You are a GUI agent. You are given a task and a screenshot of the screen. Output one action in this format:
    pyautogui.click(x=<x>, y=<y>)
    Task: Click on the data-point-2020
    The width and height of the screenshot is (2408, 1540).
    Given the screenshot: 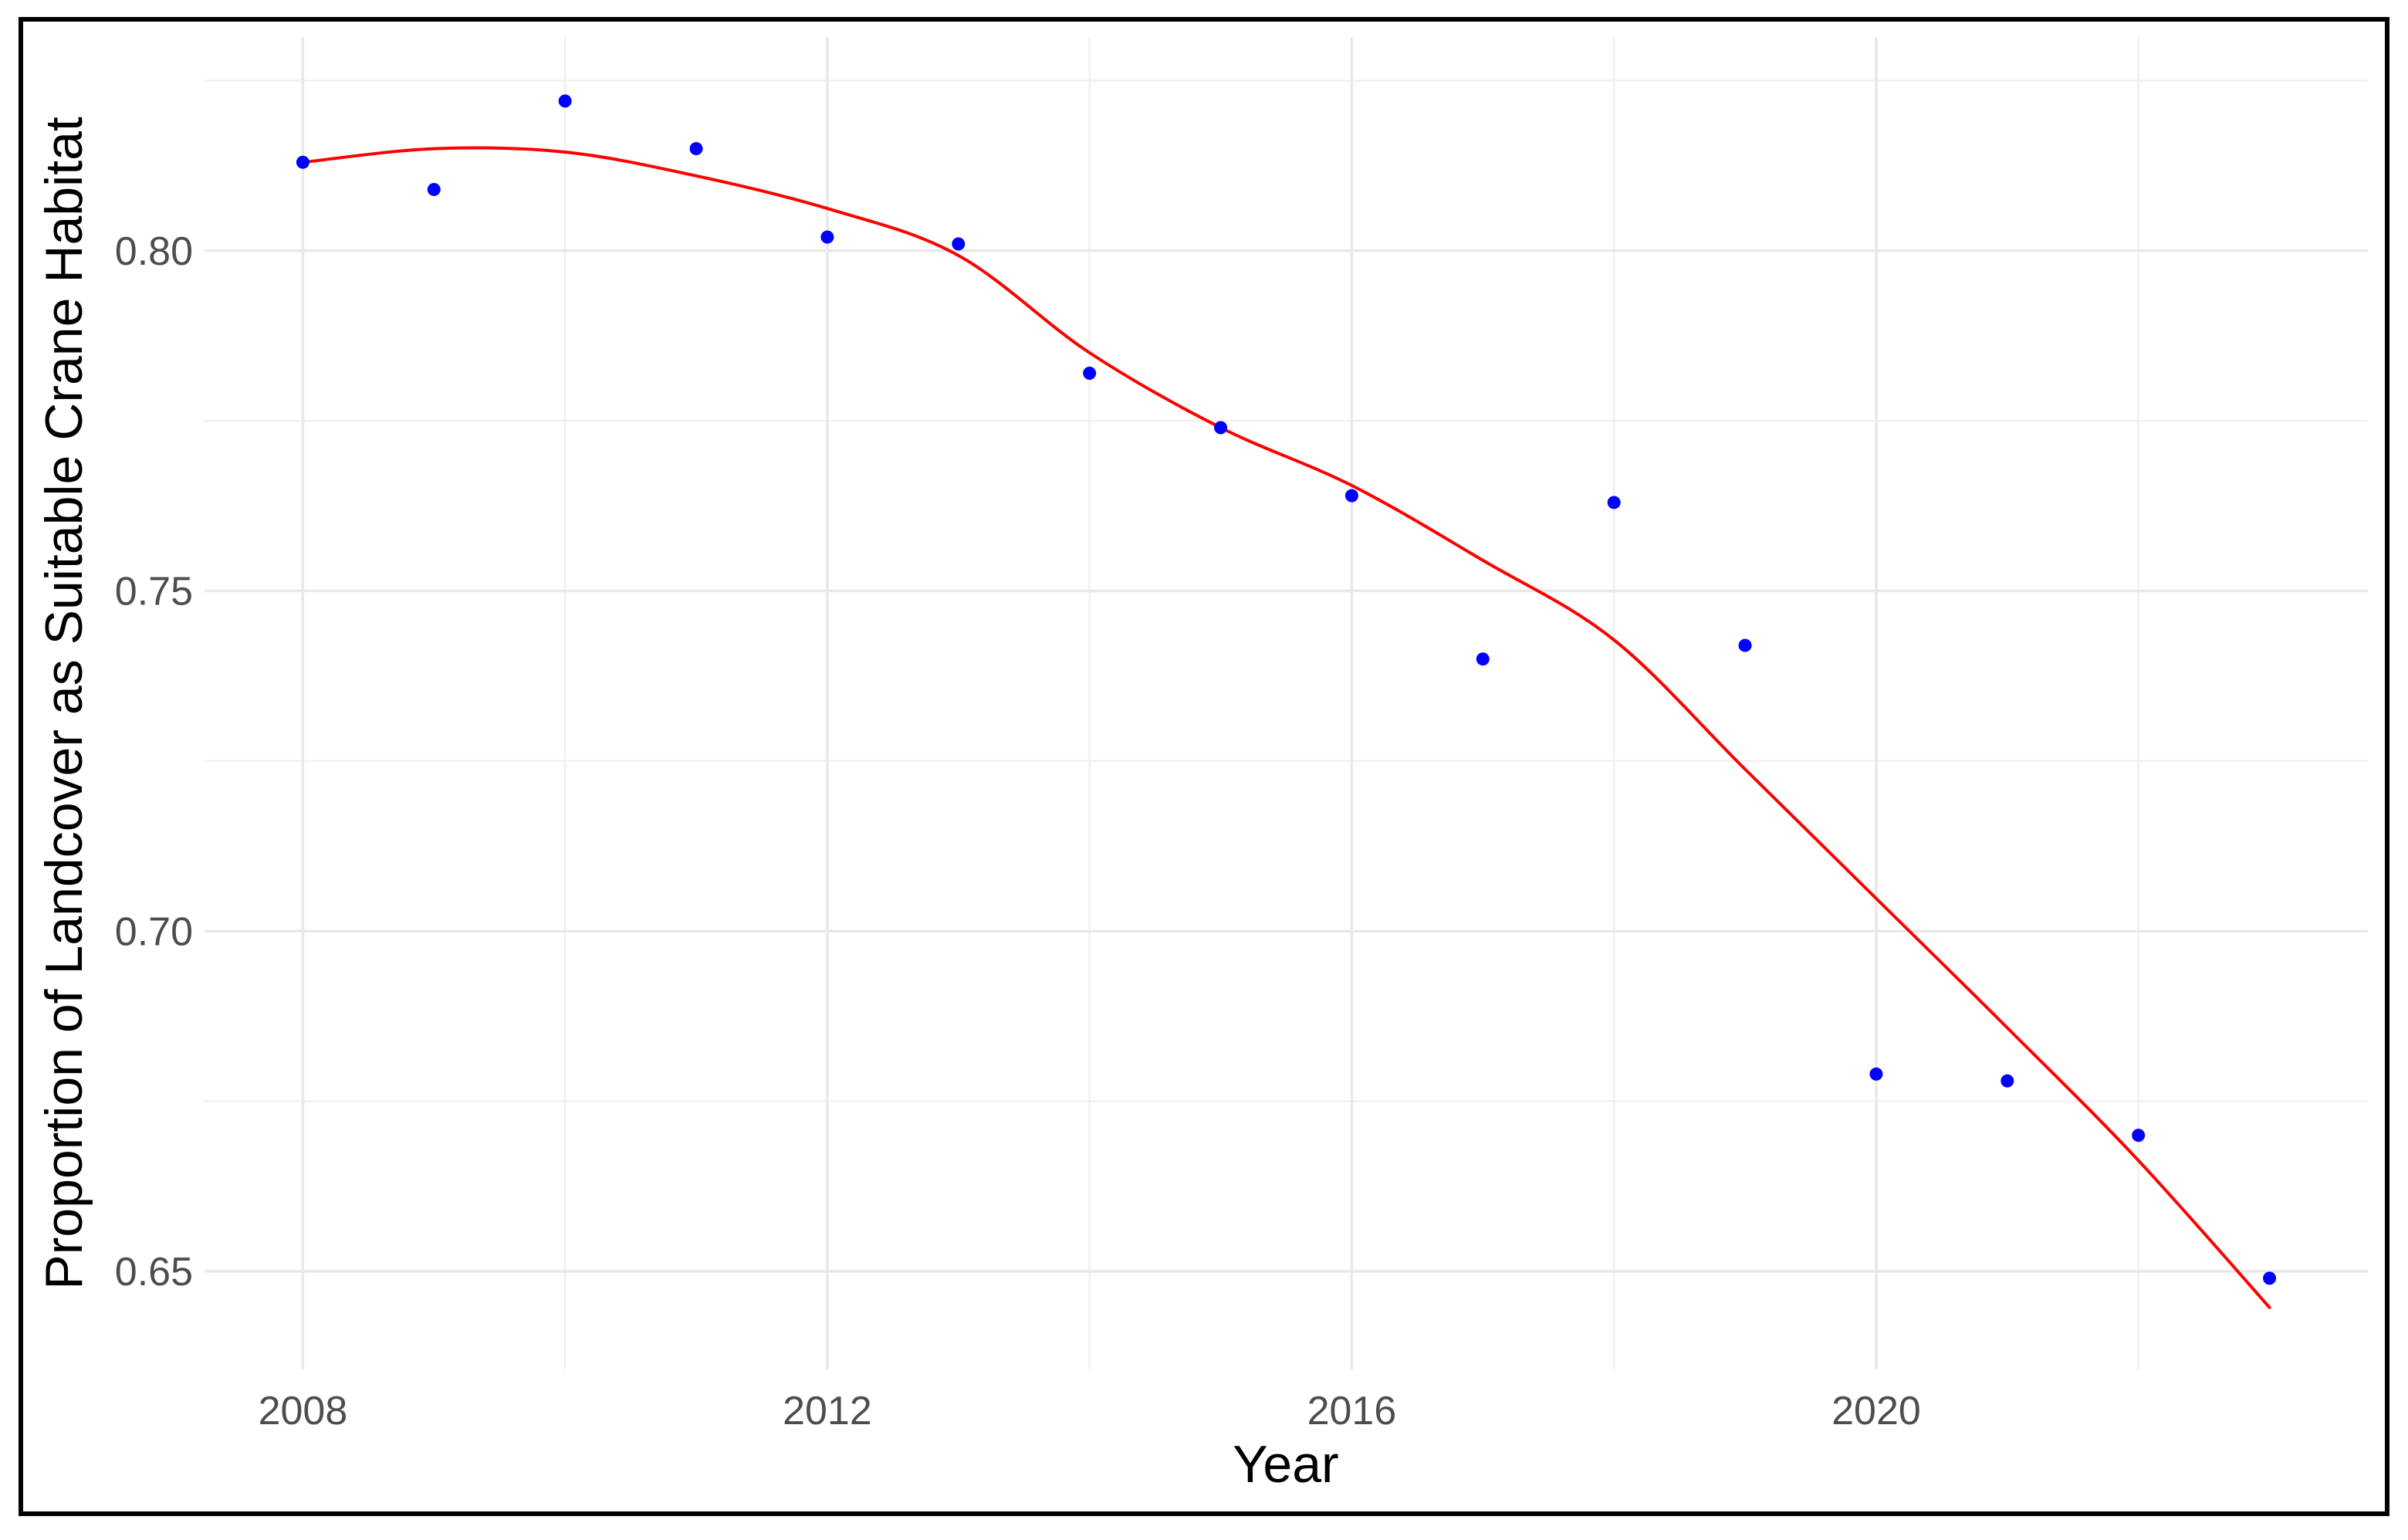 What is the action you would take?
    pyautogui.click(x=1876, y=1074)
    